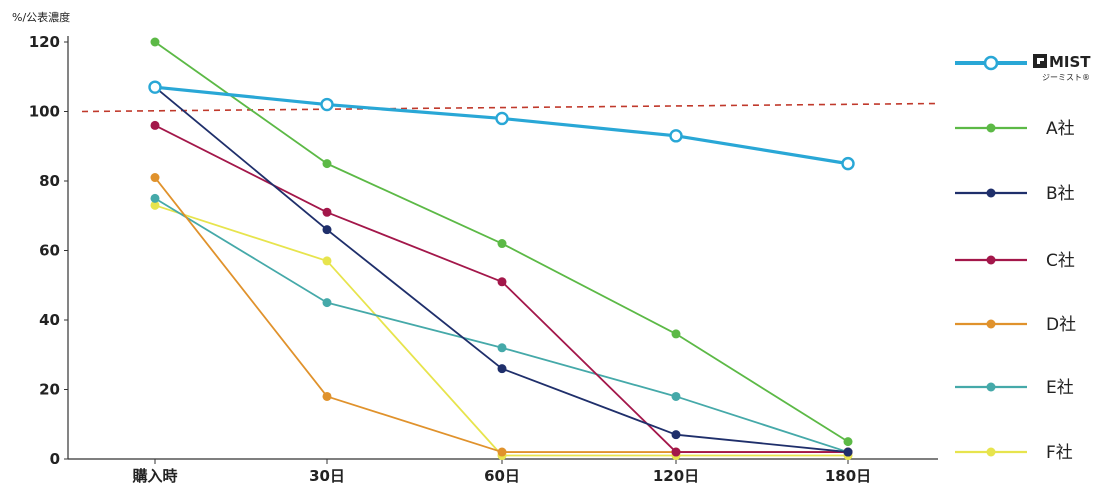  Describe the element at coordinates (49, 181) in the screenshot. I see `y-tick-label: 80` at that location.